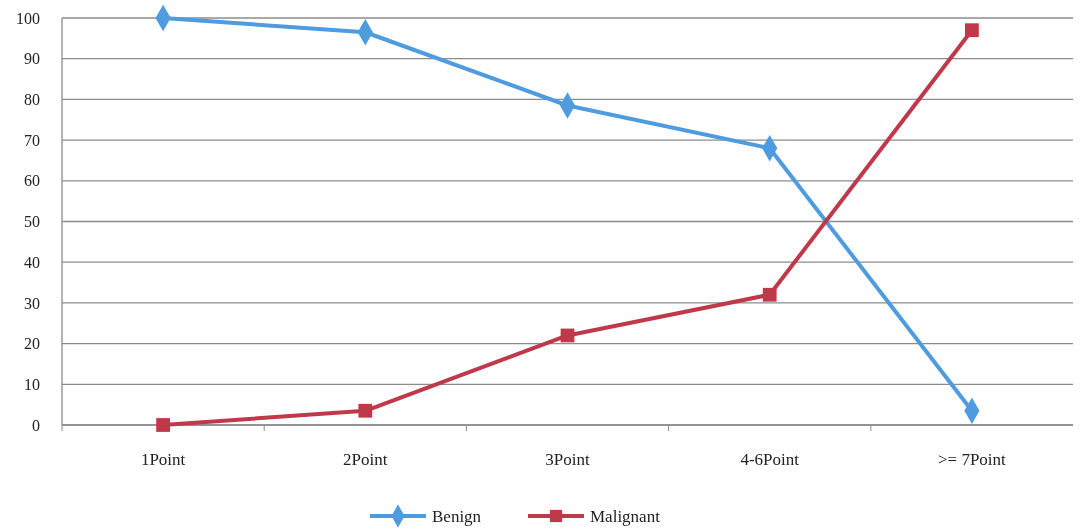  What do you see at coordinates (32, 222) in the screenshot?
I see `y-tick-label: 50` at bounding box center [32, 222].